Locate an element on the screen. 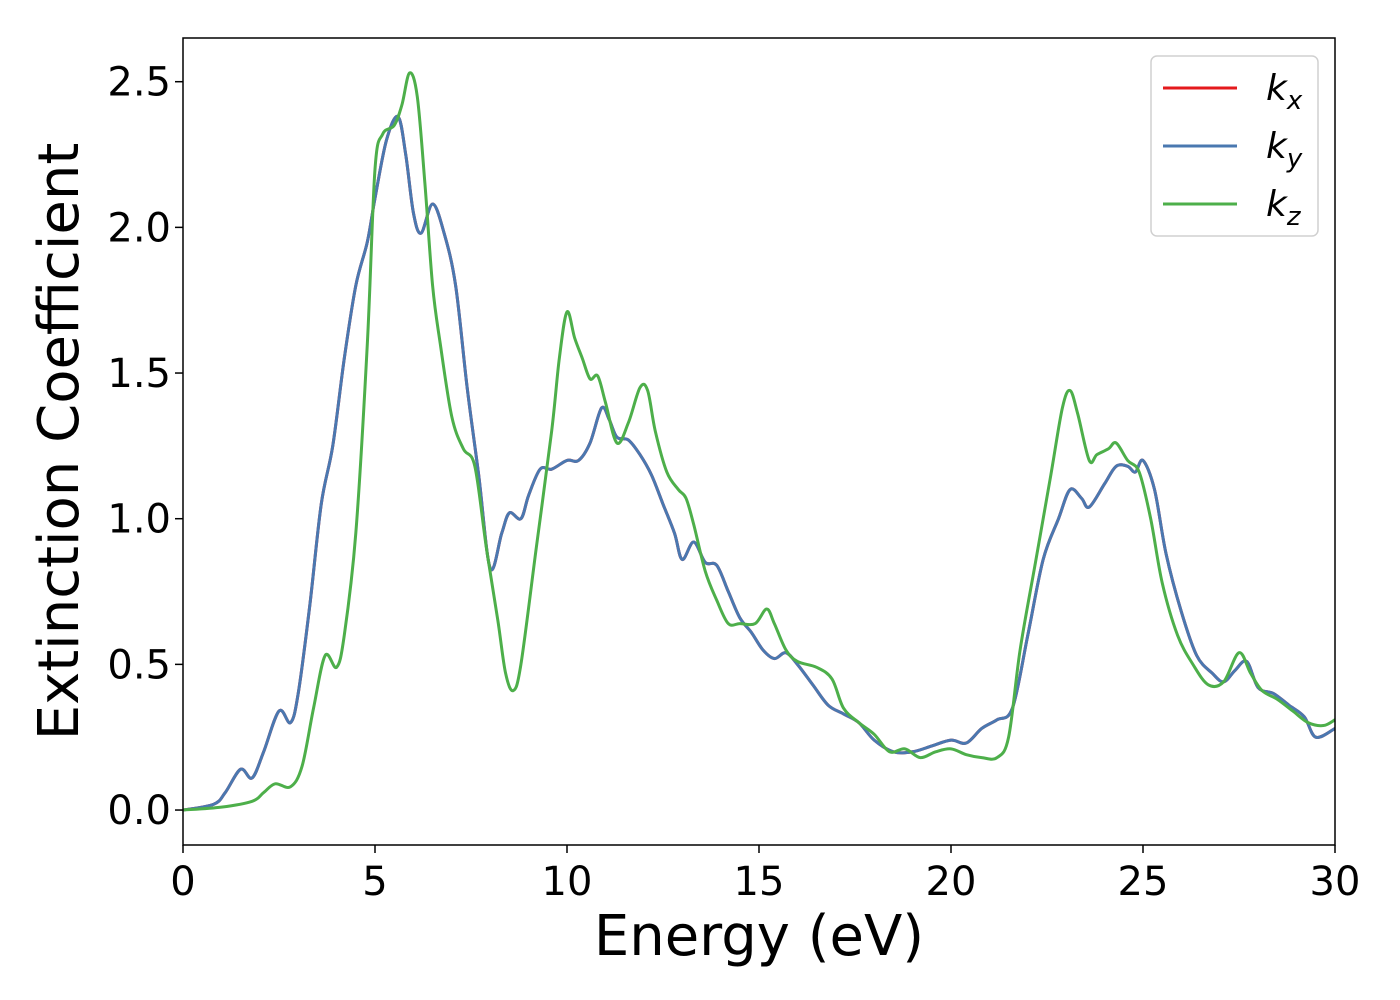 The image size is (1400, 1000). y-tick-label: 1.0 is located at coordinates (139, 520).